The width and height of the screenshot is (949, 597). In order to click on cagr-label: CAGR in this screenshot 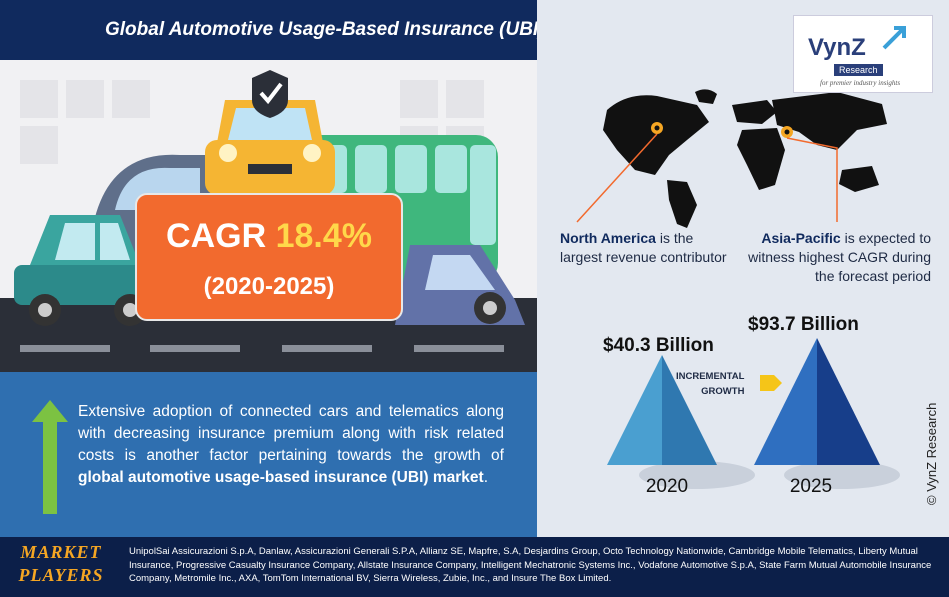, I will do `click(216, 236)`.